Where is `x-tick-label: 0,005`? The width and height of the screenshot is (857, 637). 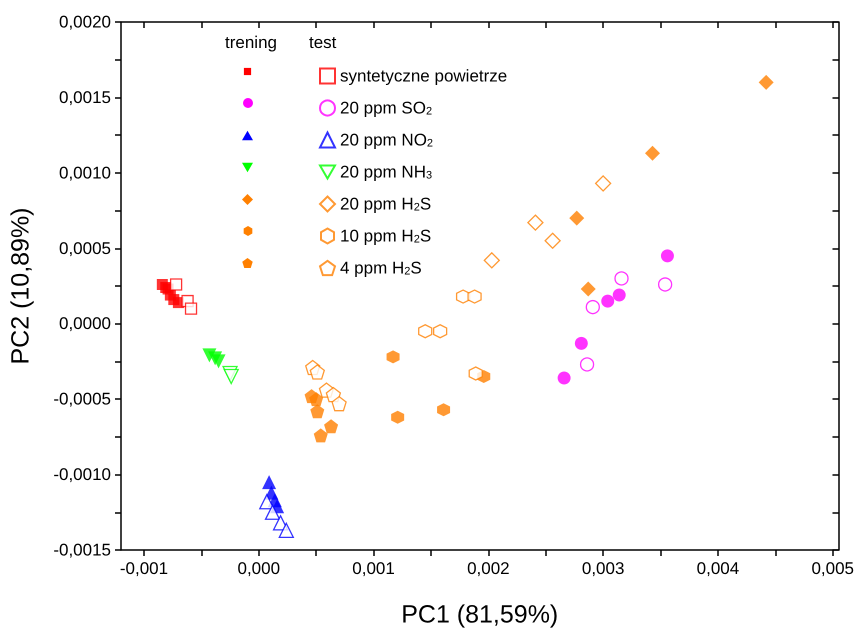
x-tick-label: 0,005 is located at coordinates (832, 568).